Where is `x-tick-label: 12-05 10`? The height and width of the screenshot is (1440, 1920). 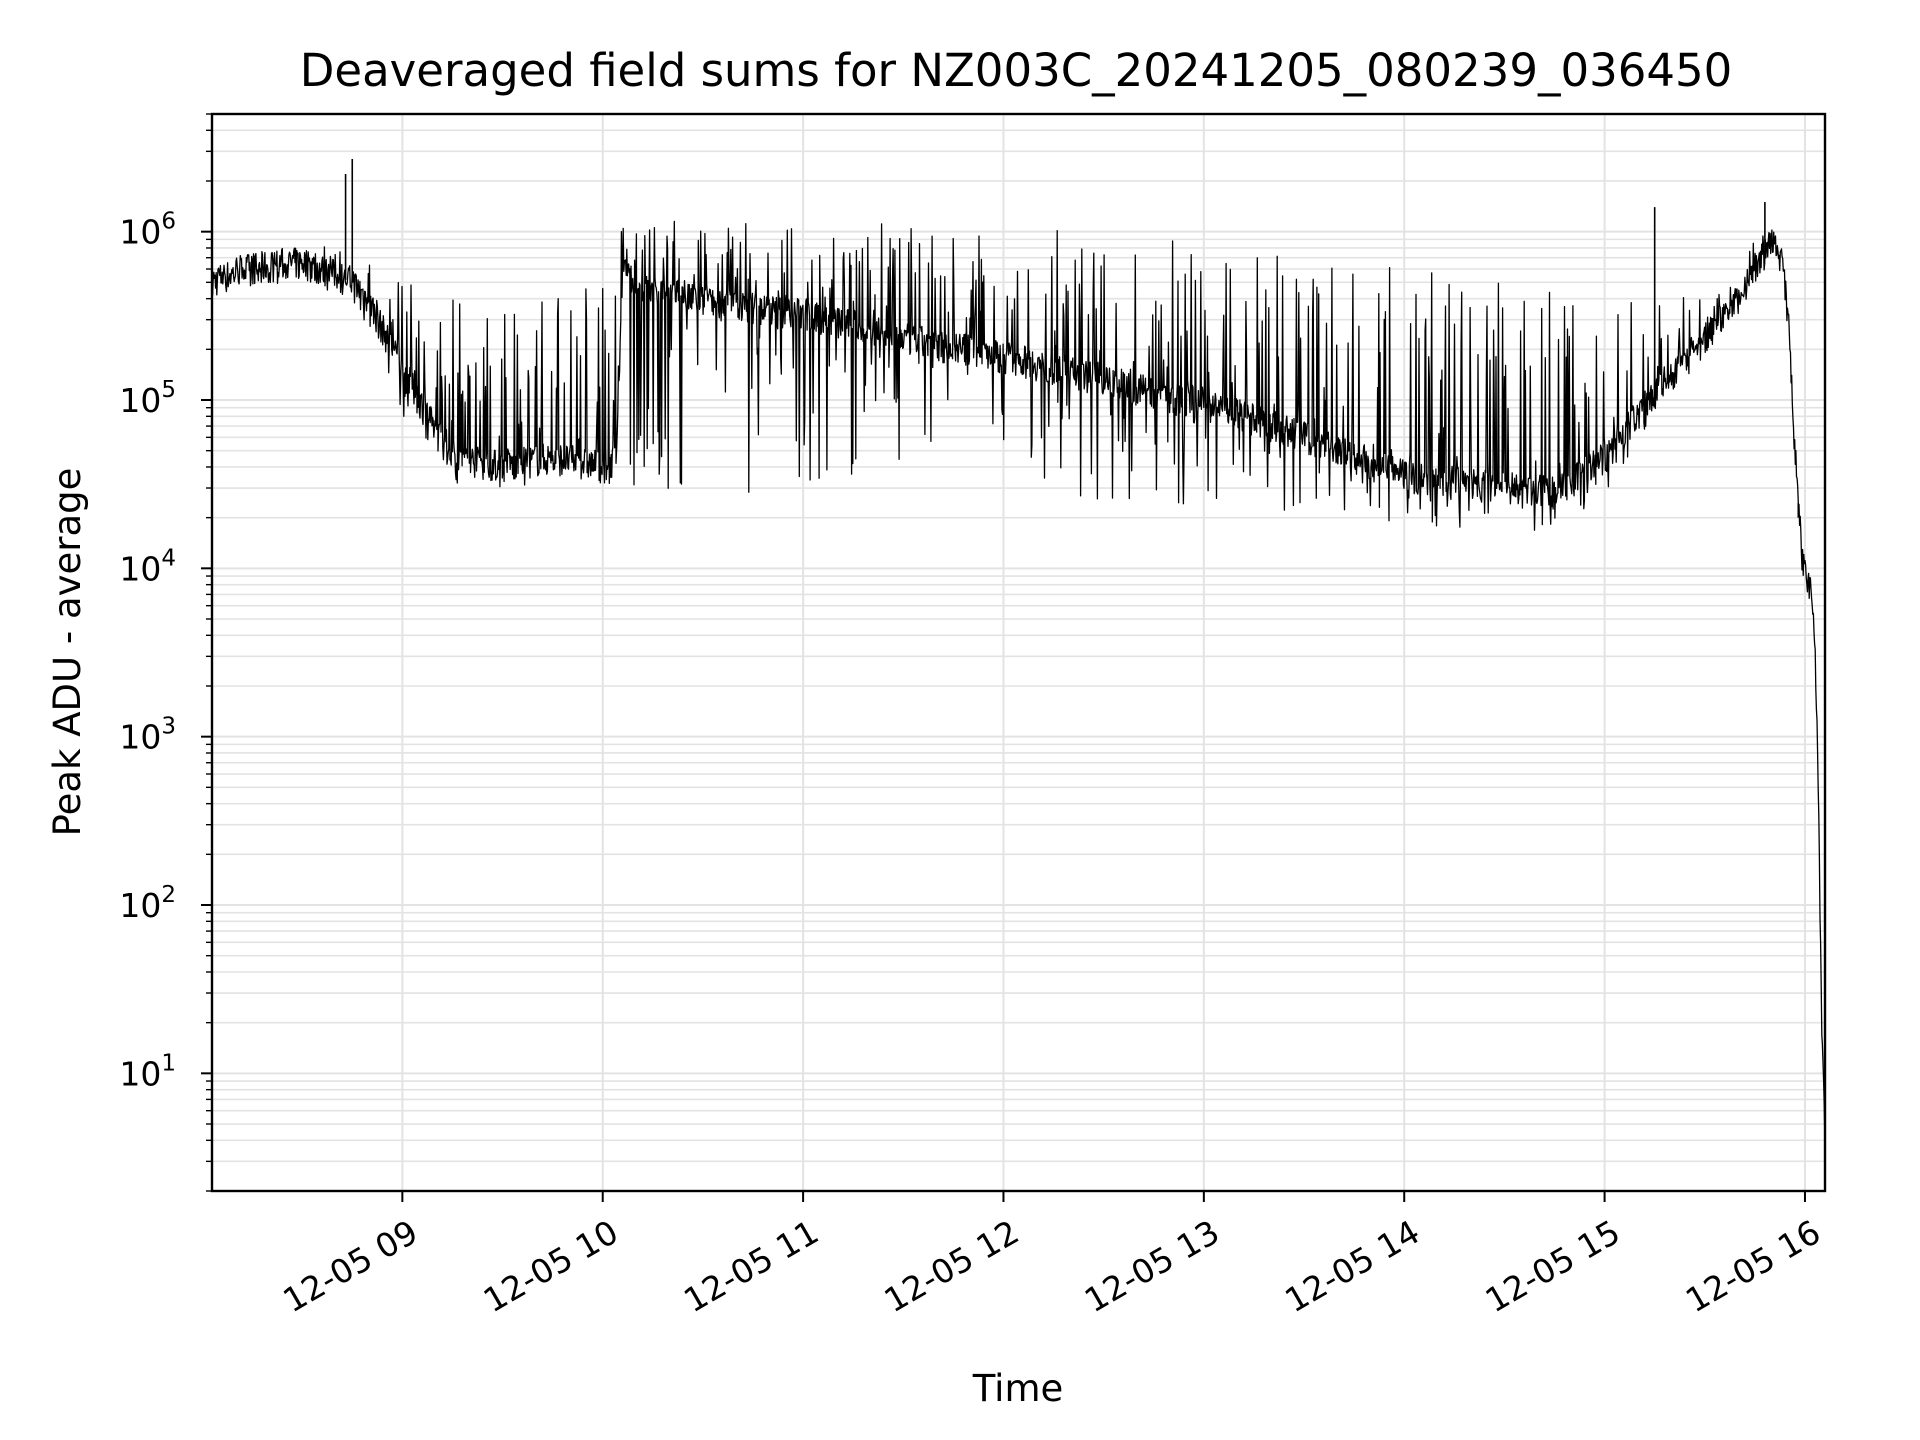
x-tick-label: 12-05 10 is located at coordinates (551, 1266).